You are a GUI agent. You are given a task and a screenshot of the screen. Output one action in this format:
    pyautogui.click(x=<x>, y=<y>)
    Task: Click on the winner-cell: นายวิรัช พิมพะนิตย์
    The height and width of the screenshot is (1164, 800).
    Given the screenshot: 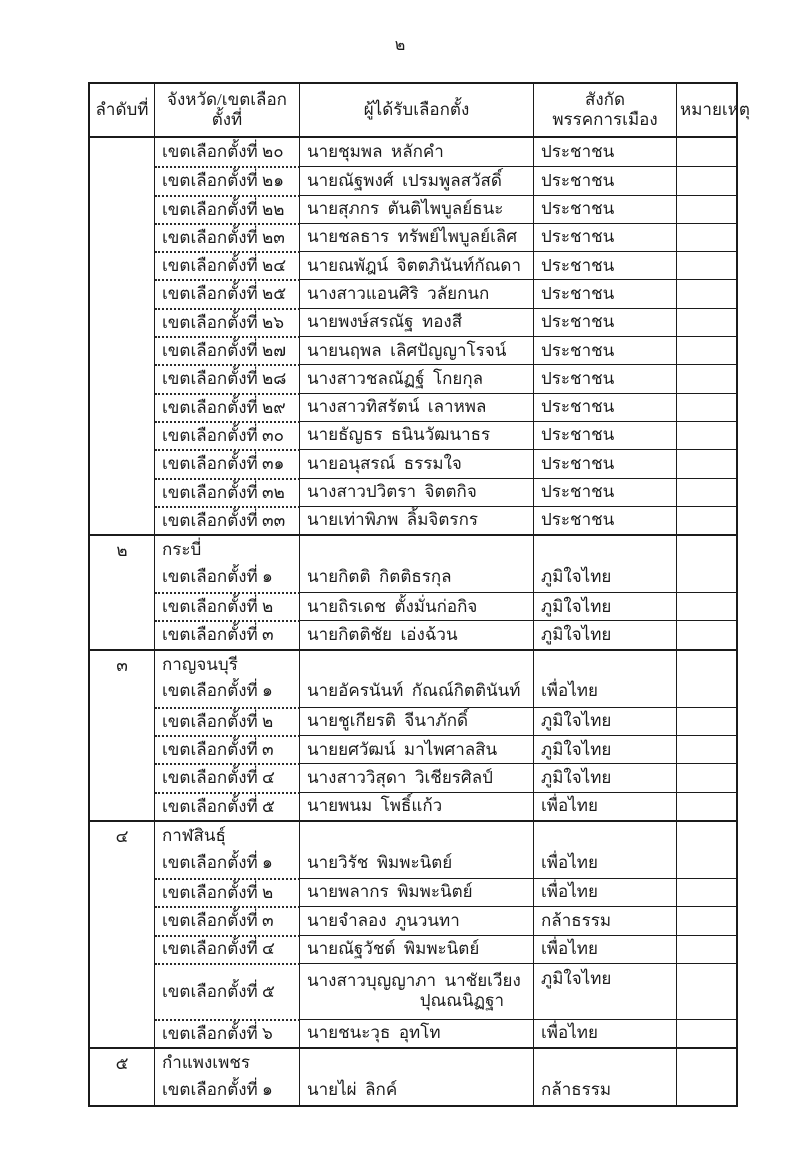 What is the action you would take?
    pyautogui.click(x=417, y=849)
    